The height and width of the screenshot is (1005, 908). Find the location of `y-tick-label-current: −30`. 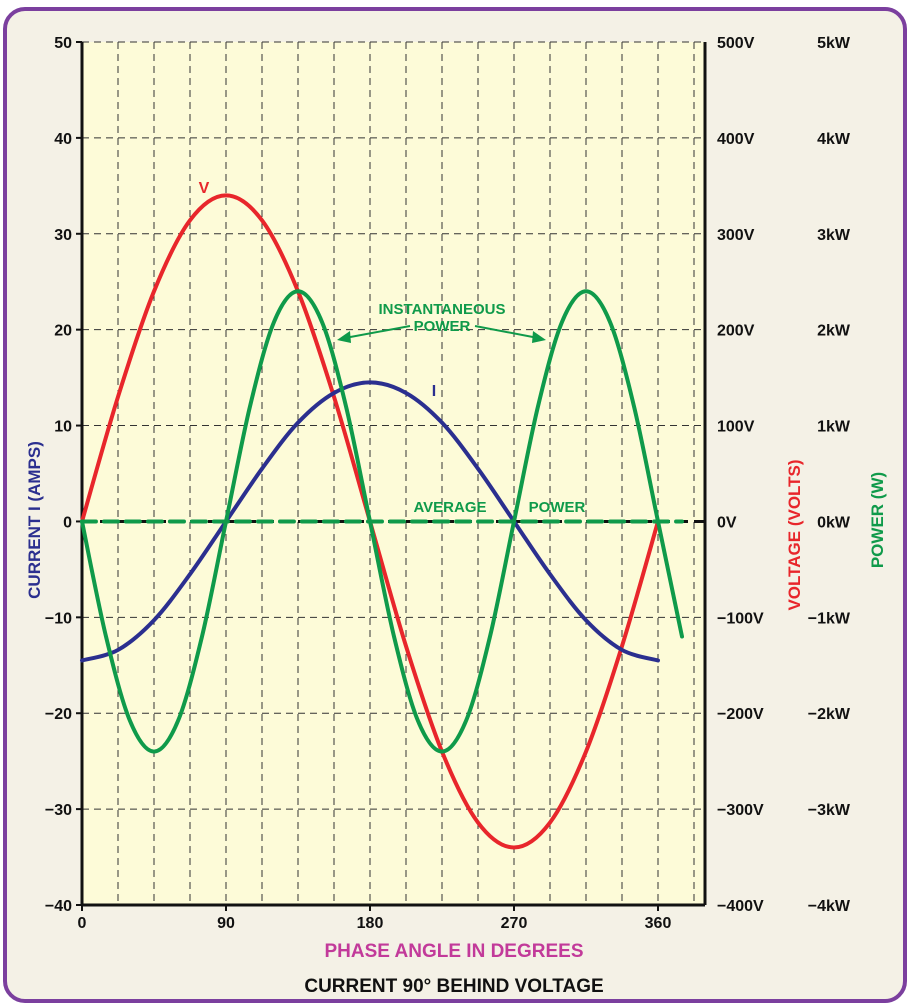

y-tick-label-current: −30 is located at coordinates (58, 810).